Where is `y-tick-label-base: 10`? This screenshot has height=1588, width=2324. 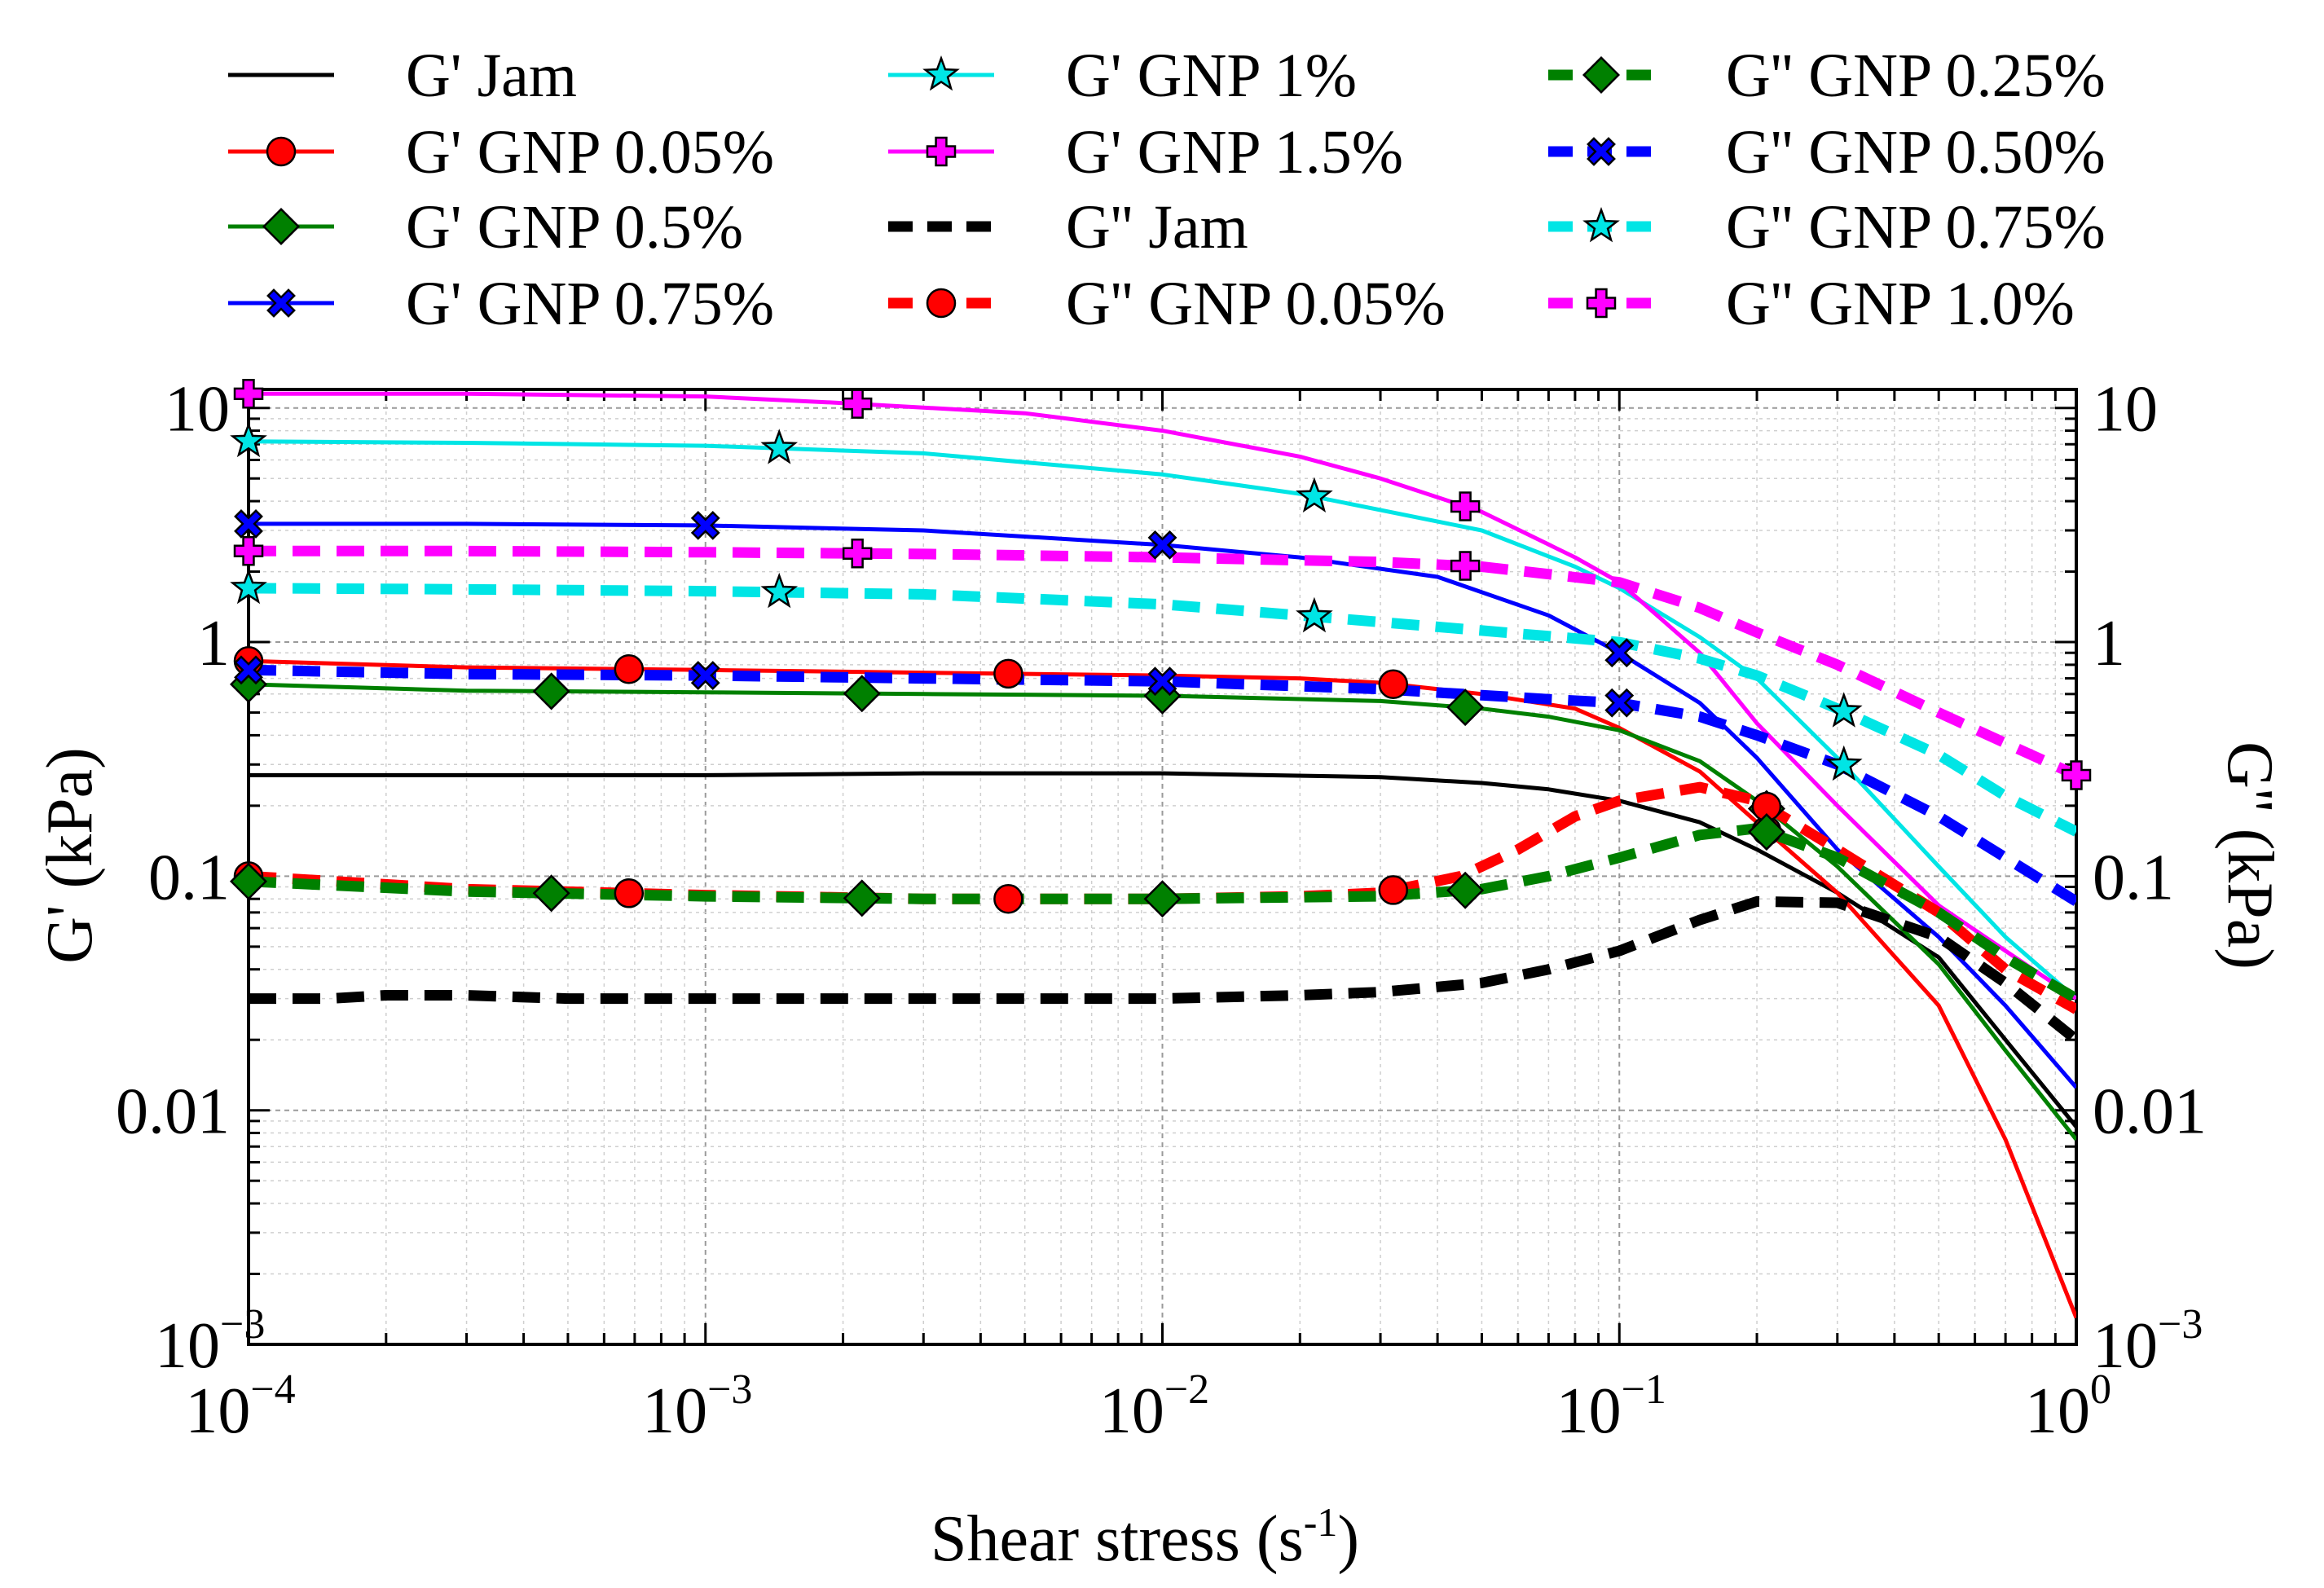
y-tick-label-base: 10 is located at coordinates (188, 1346).